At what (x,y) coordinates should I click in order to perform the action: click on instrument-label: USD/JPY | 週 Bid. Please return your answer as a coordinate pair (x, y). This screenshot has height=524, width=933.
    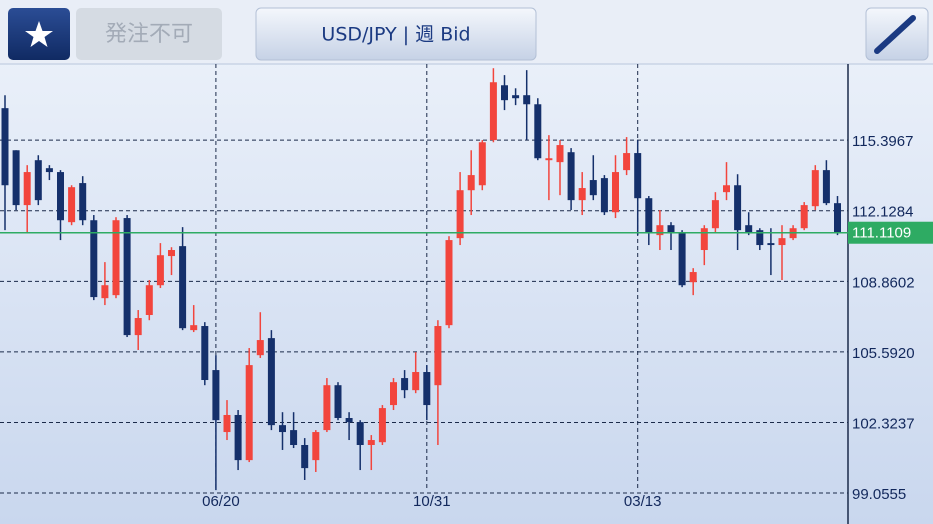
    Looking at the image, I should click on (395, 35).